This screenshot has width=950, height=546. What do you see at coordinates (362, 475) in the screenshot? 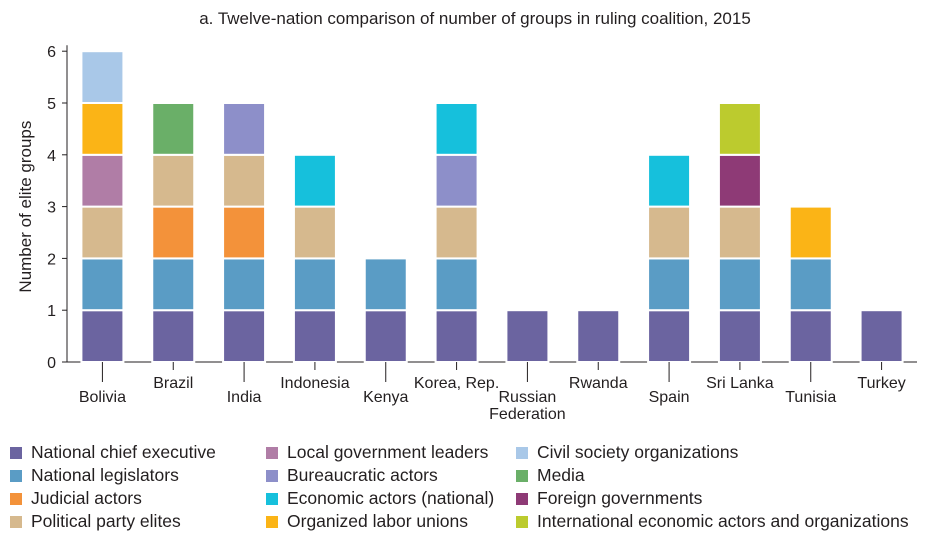
I see `legend-label: Bureaucratic actors` at bounding box center [362, 475].